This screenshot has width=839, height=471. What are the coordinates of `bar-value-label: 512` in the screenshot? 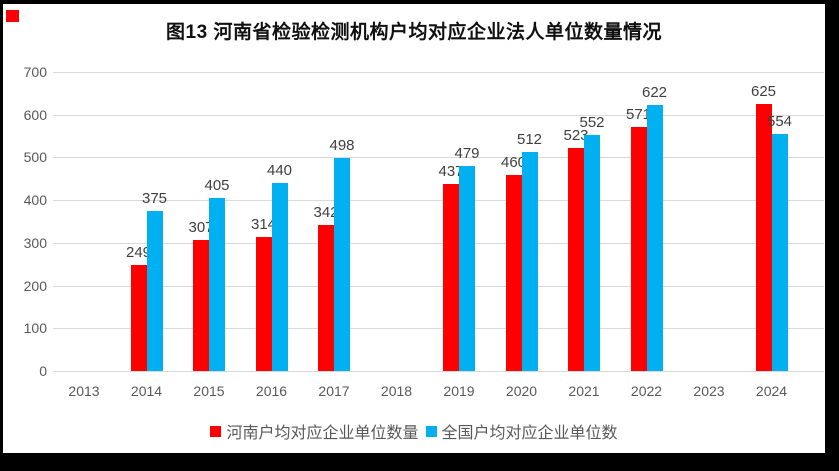 It's located at (529, 139).